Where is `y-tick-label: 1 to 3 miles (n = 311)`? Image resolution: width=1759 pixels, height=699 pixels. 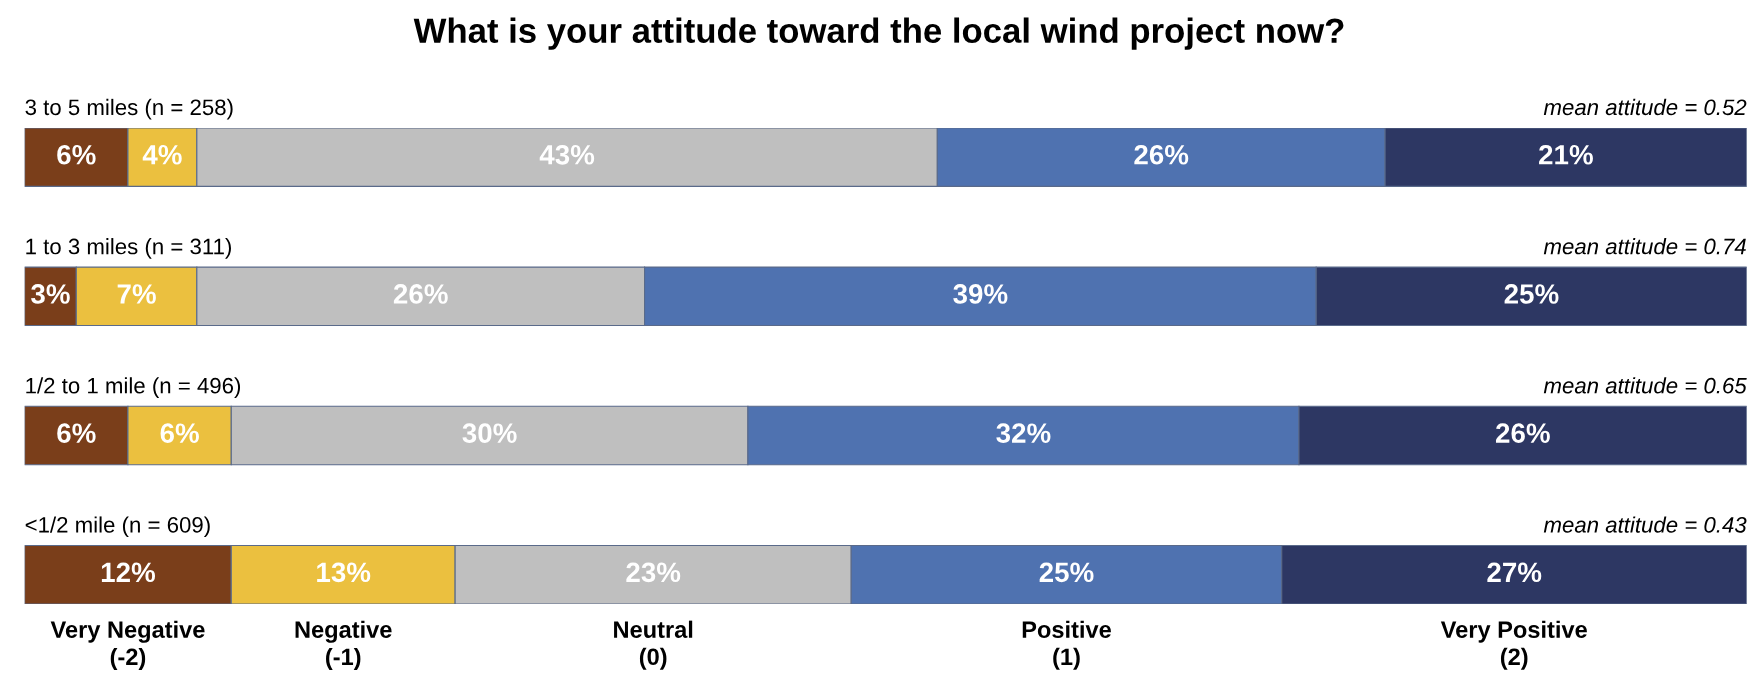 y-tick-label: 1 to 3 miles (n = 311) is located at coordinates (128, 248).